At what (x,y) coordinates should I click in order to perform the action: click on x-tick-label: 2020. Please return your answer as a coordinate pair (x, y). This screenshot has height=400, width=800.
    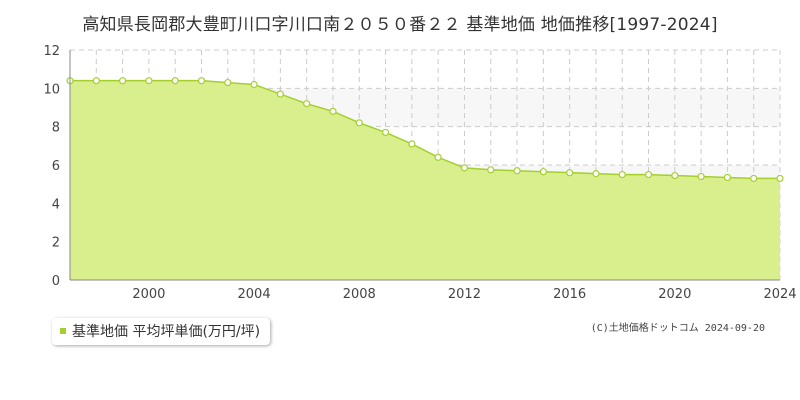
    Looking at the image, I should click on (674, 294).